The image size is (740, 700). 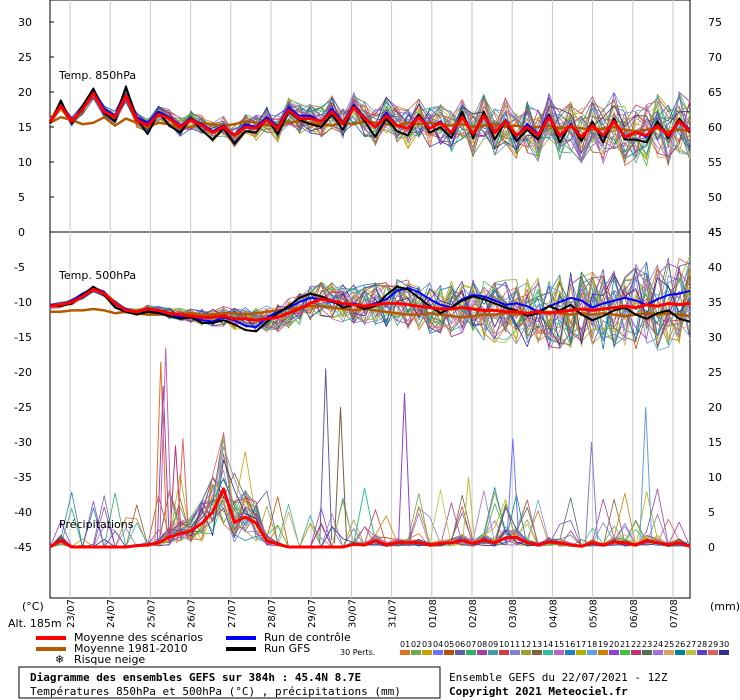 I want to click on perturbation-number: 16, so click(x=570, y=644).